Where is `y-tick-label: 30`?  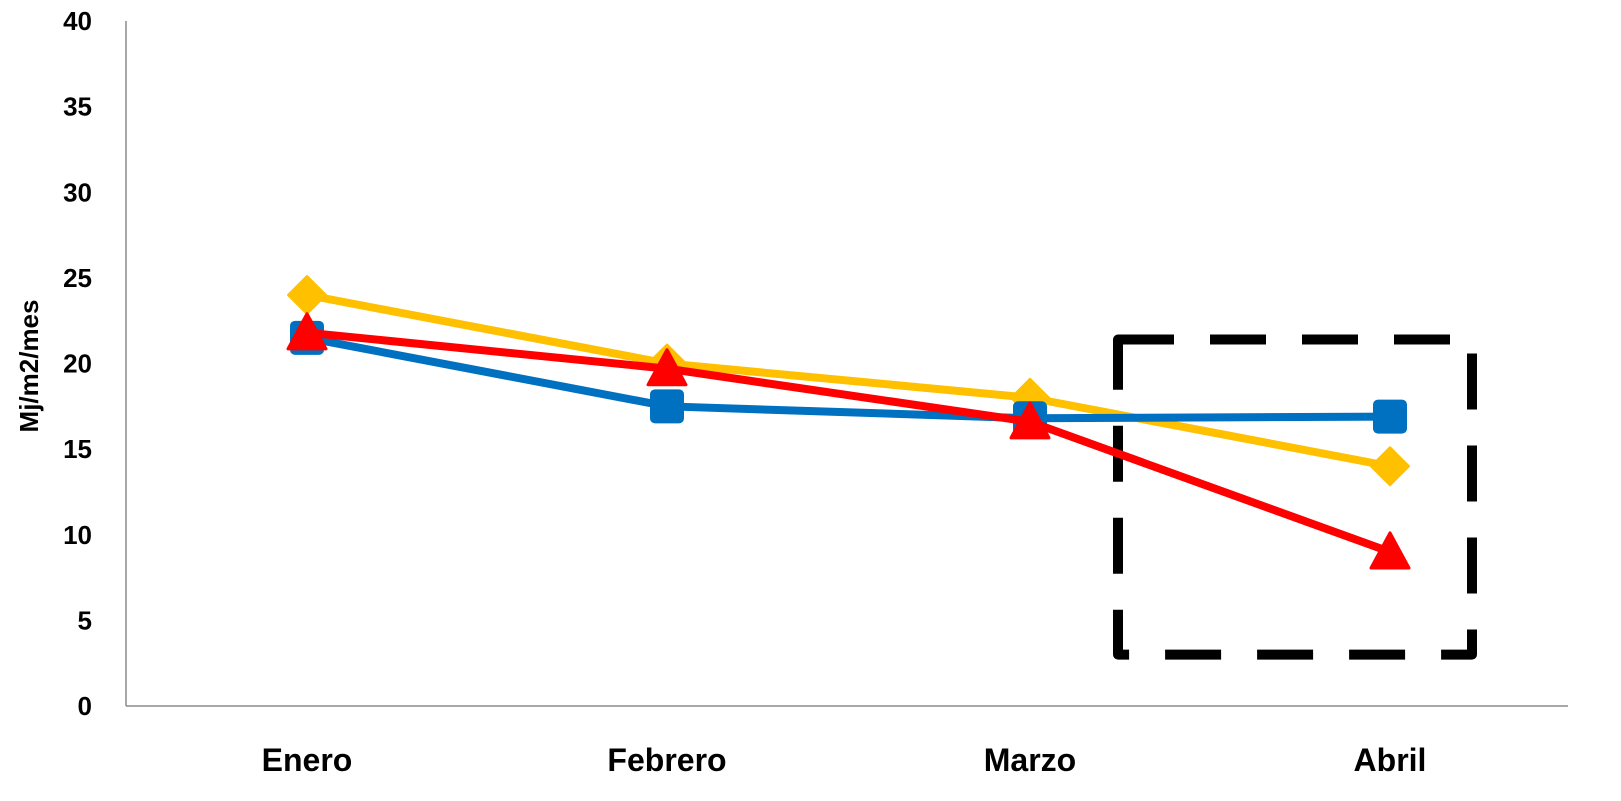 y-tick-label: 30 is located at coordinates (77, 192).